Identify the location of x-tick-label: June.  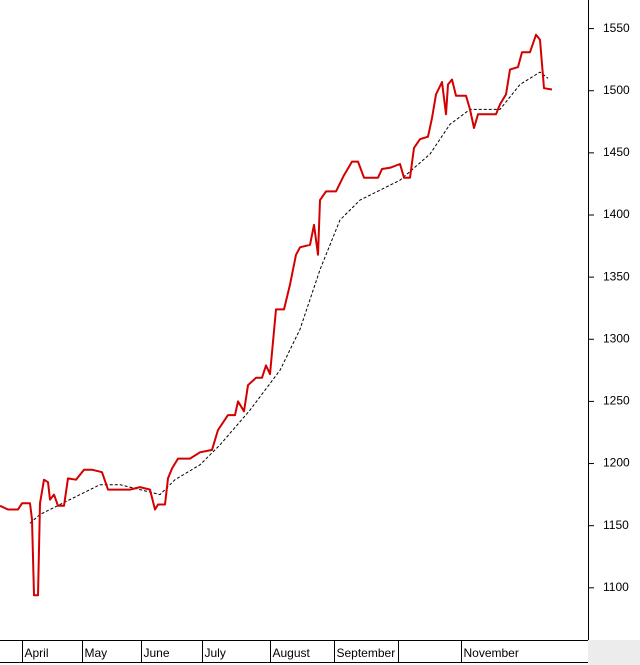
(157, 653).